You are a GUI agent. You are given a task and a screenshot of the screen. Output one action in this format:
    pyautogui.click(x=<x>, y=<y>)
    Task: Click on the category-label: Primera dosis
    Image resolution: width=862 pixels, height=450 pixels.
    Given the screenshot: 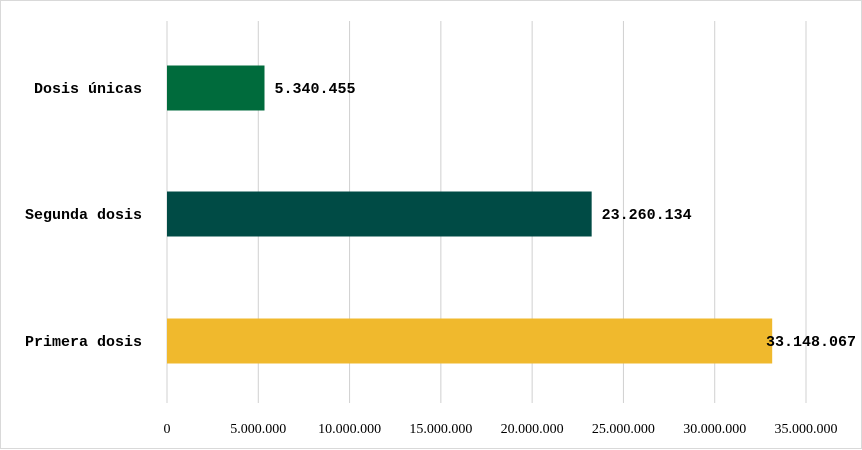 What is the action you would take?
    pyautogui.click(x=83, y=342)
    